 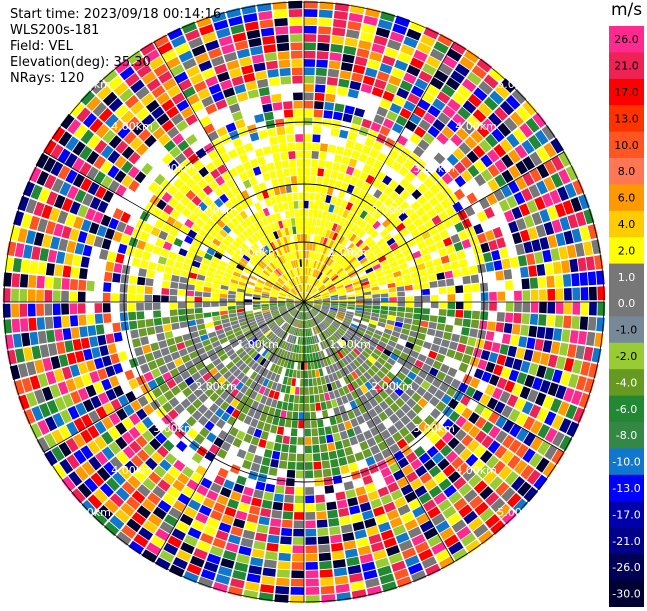 I want to click on colorbar-tick-label: -13.0, so click(x=626, y=488).